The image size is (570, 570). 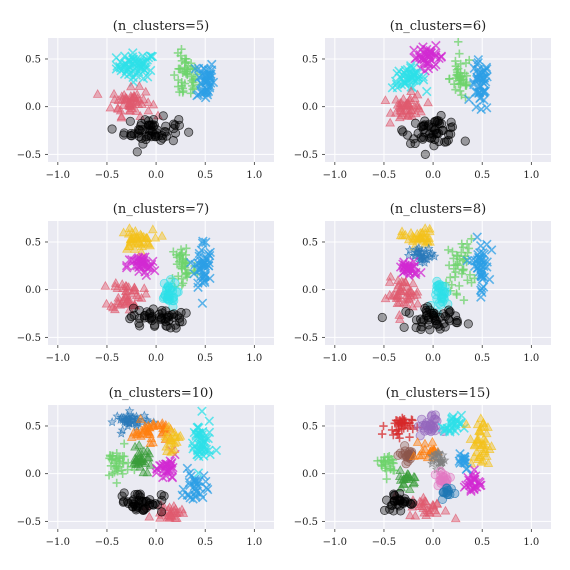 I want to click on subplot-title: (n_clusters=6), so click(x=438, y=26).